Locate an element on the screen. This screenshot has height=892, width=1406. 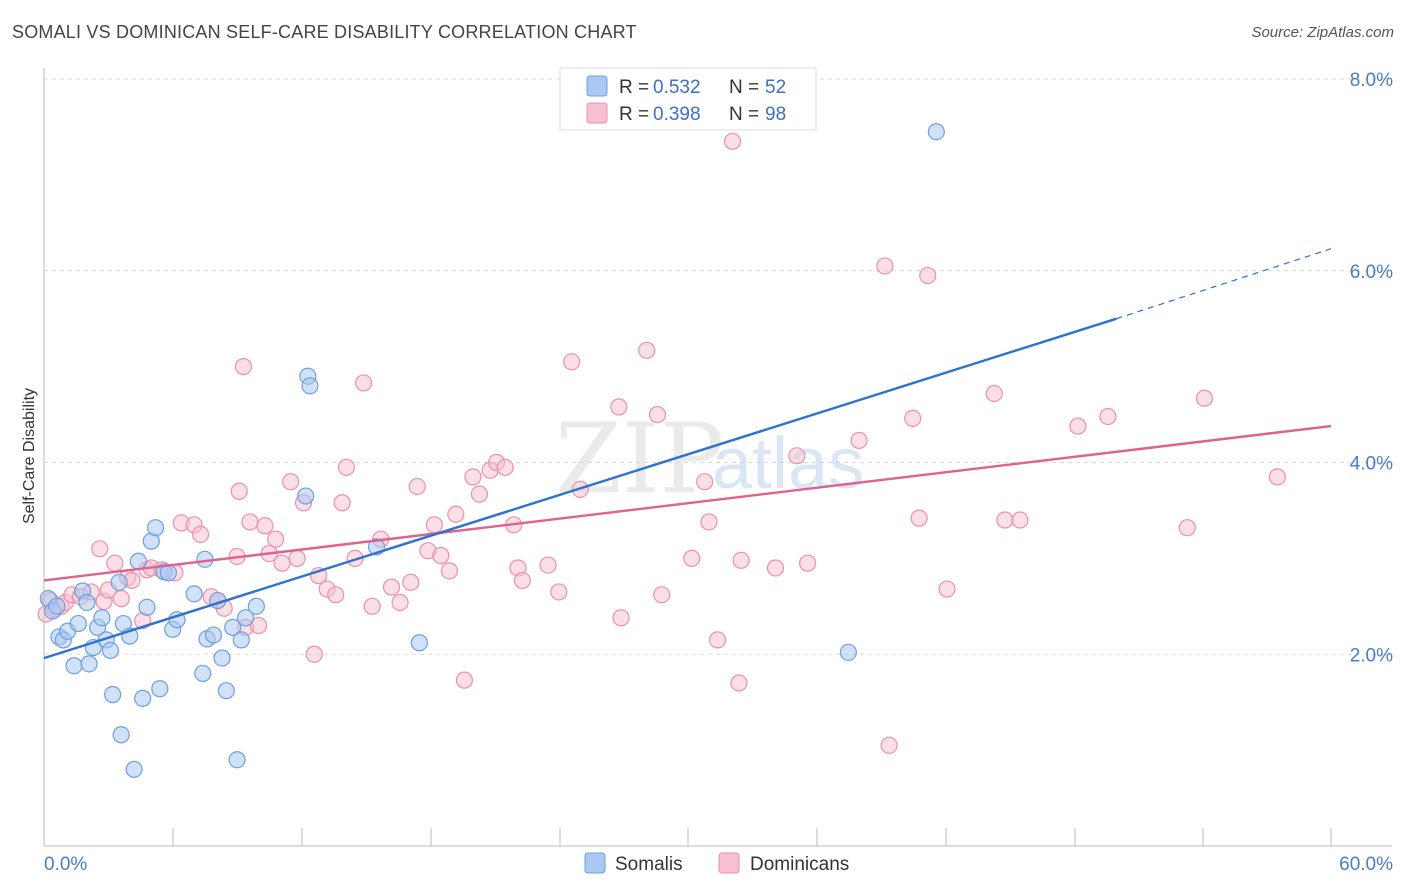
y-axis-title: Self-Care Disability is located at coordinates (29, 456).